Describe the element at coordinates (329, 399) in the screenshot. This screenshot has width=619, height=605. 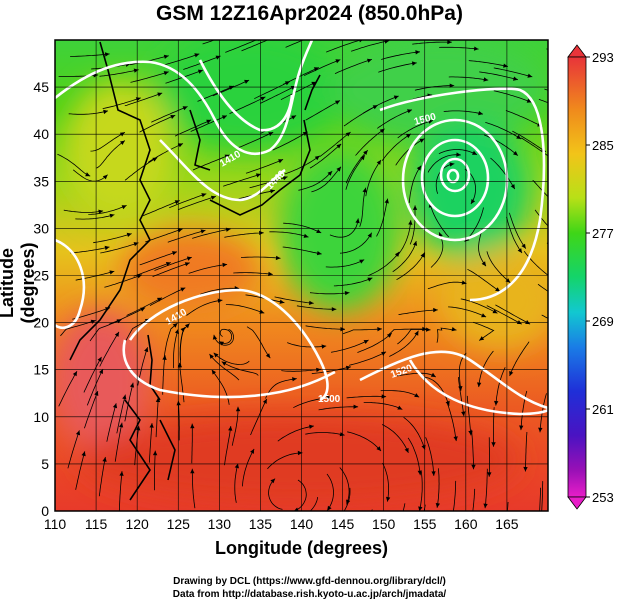
I see `contour-label: 1500` at that location.